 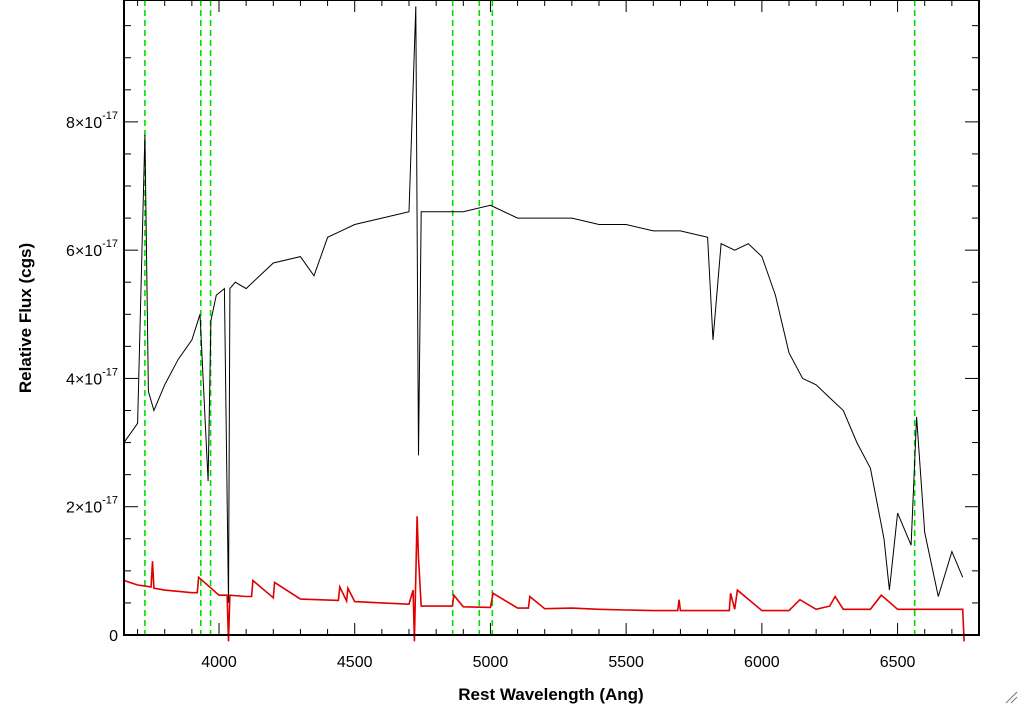 What do you see at coordinates (550, 694) in the screenshot?
I see `x-axis-label: Rest Wavelength (Ang)` at bounding box center [550, 694].